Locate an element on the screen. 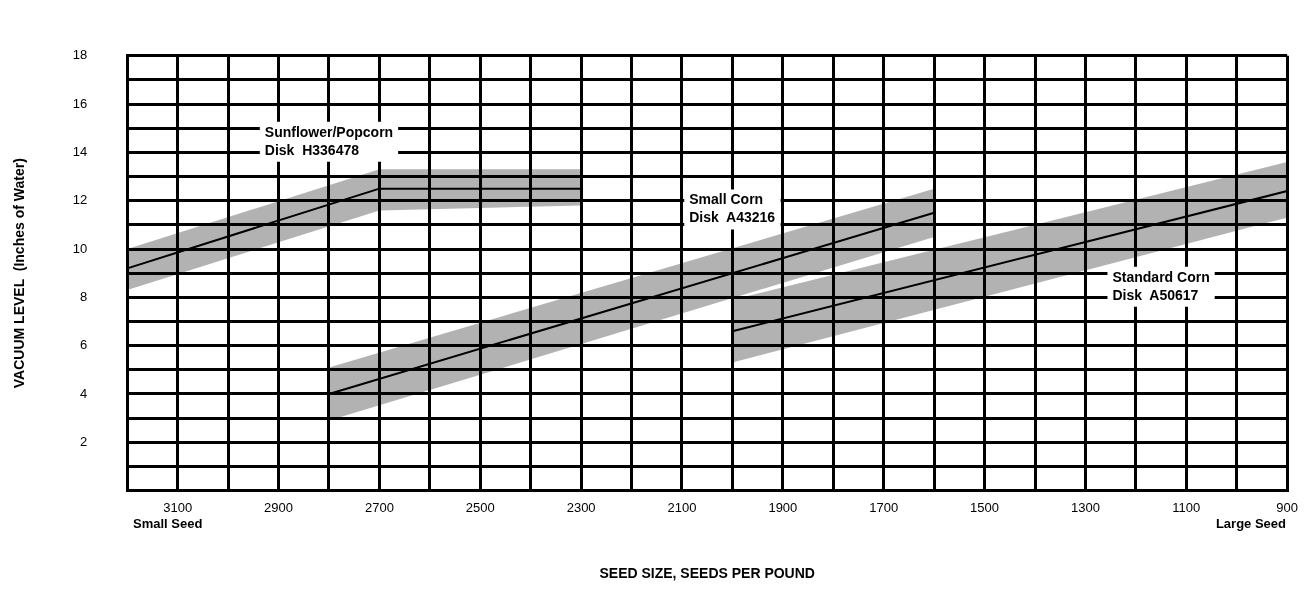 Image resolution: width=1316 pixels, height=595 pixels. text: Sunflower/Popcorn Disk H336478 is located at coordinates (329, 140).